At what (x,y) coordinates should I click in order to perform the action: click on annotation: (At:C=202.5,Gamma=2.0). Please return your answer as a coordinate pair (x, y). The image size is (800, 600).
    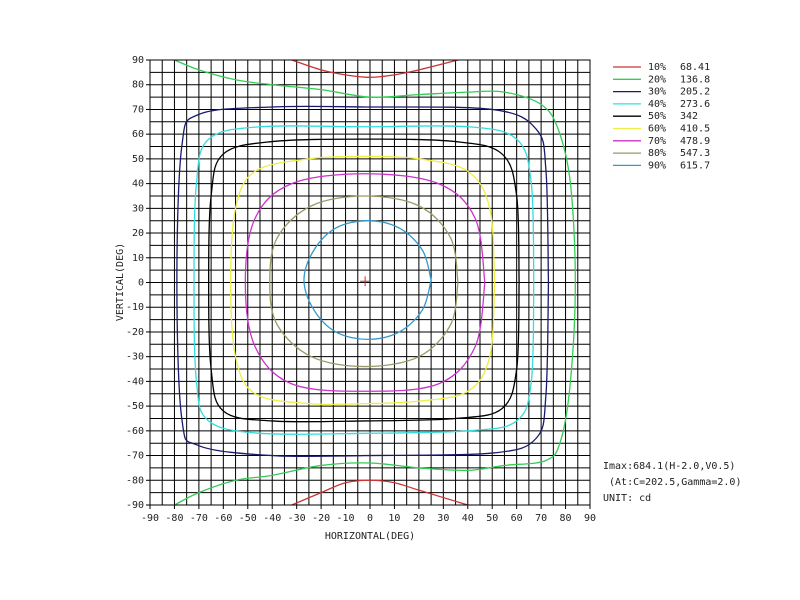
    Looking at the image, I should click on (672, 482).